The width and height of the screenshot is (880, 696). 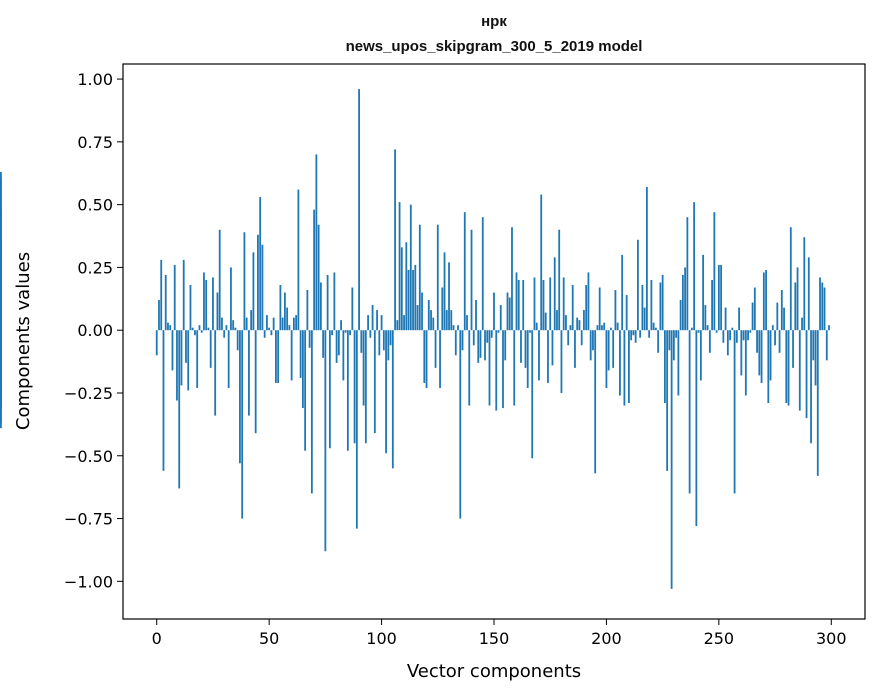 What do you see at coordinates (88, 393) in the screenshot?
I see `y-tick-label: −0.25` at bounding box center [88, 393].